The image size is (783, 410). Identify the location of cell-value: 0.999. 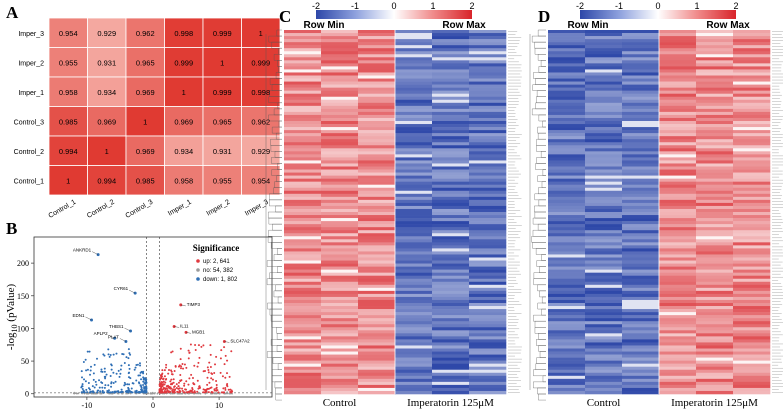
(222, 92).